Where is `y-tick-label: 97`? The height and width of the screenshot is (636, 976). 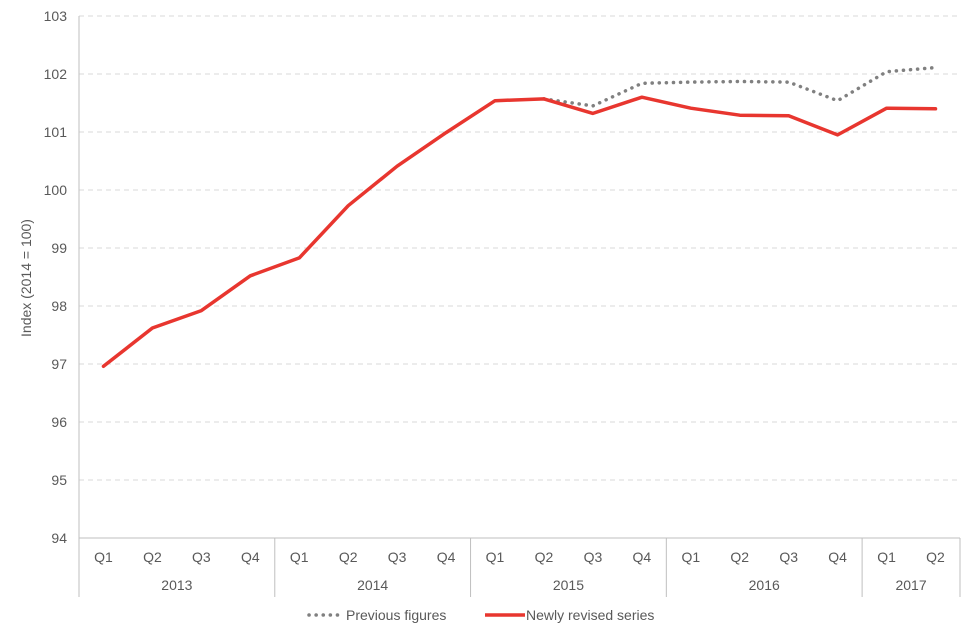 y-tick-label: 97 is located at coordinates (59, 364).